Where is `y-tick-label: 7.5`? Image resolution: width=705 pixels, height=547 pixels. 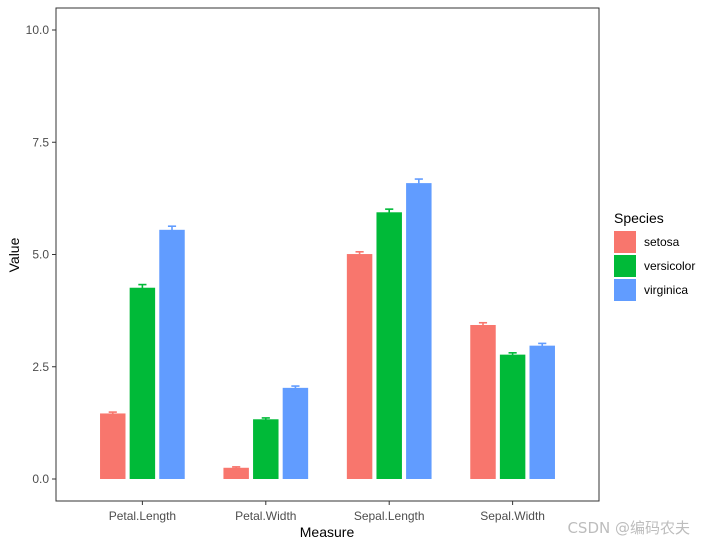
y-tick-label: 7.5 is located at coordinates (40, 142).